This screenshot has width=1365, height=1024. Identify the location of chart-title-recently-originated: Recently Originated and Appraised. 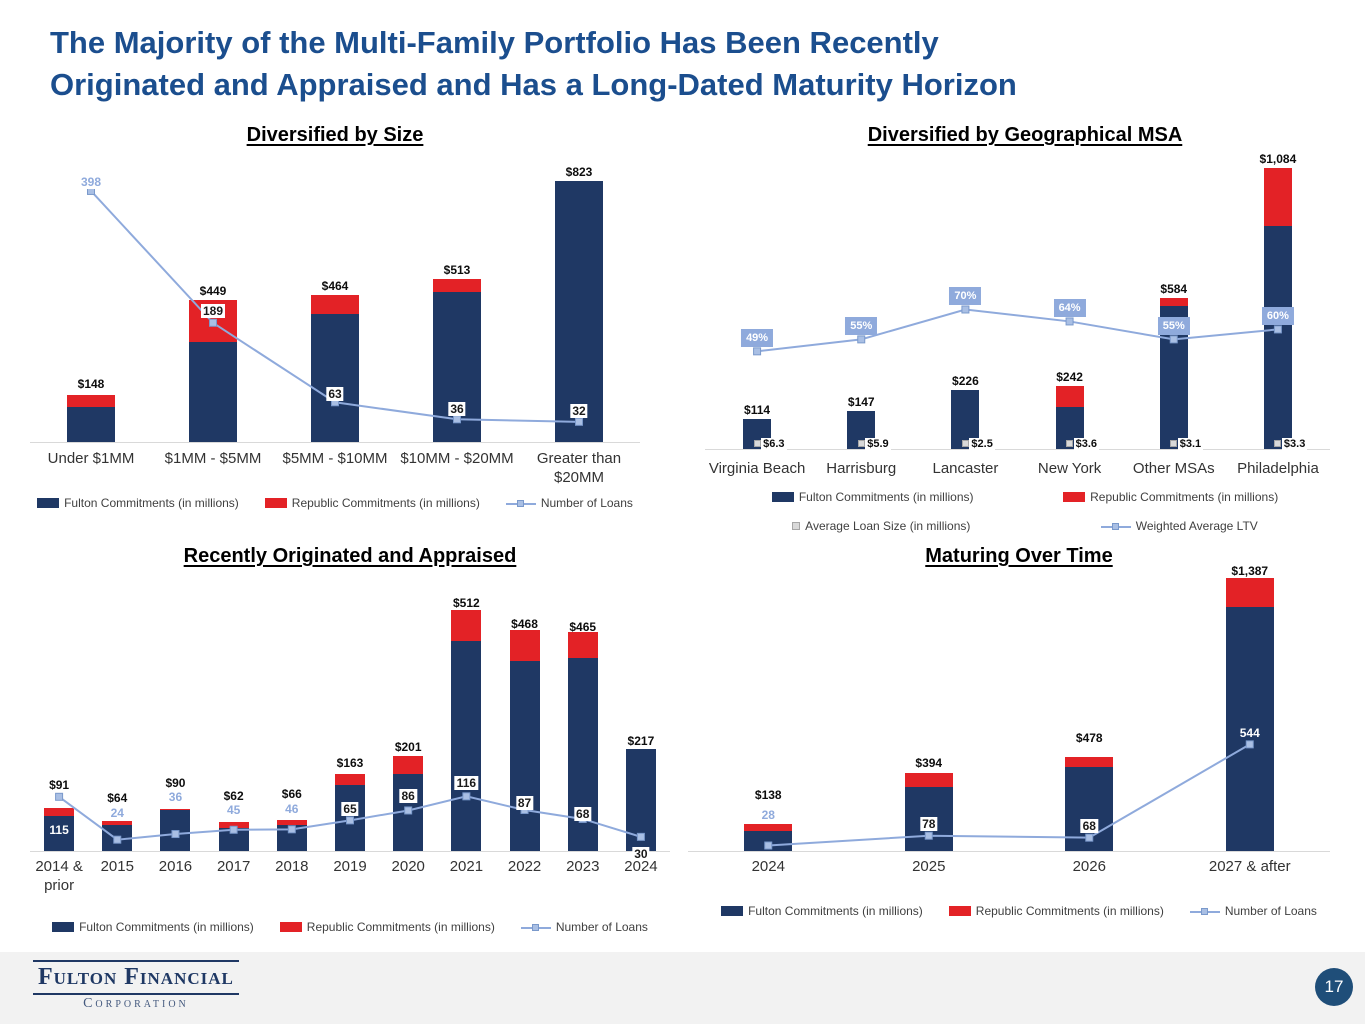
(350, 556).